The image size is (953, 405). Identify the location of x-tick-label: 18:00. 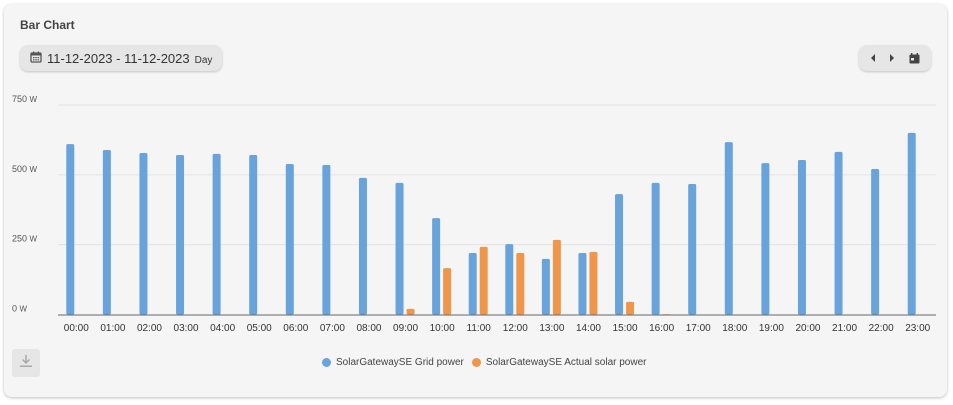
(734, 328).